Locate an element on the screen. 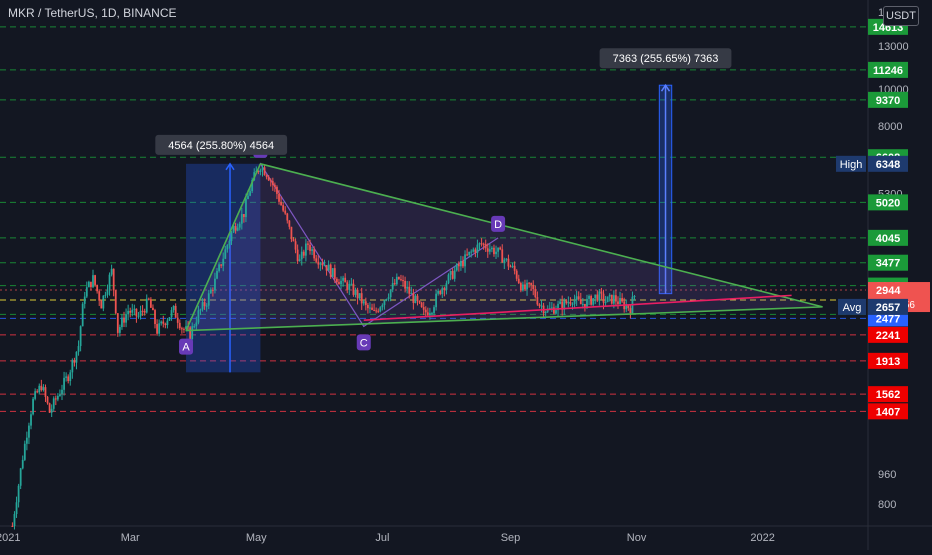 The image size is (932, 555). trendline-pink is located at coordinates (577, 308).